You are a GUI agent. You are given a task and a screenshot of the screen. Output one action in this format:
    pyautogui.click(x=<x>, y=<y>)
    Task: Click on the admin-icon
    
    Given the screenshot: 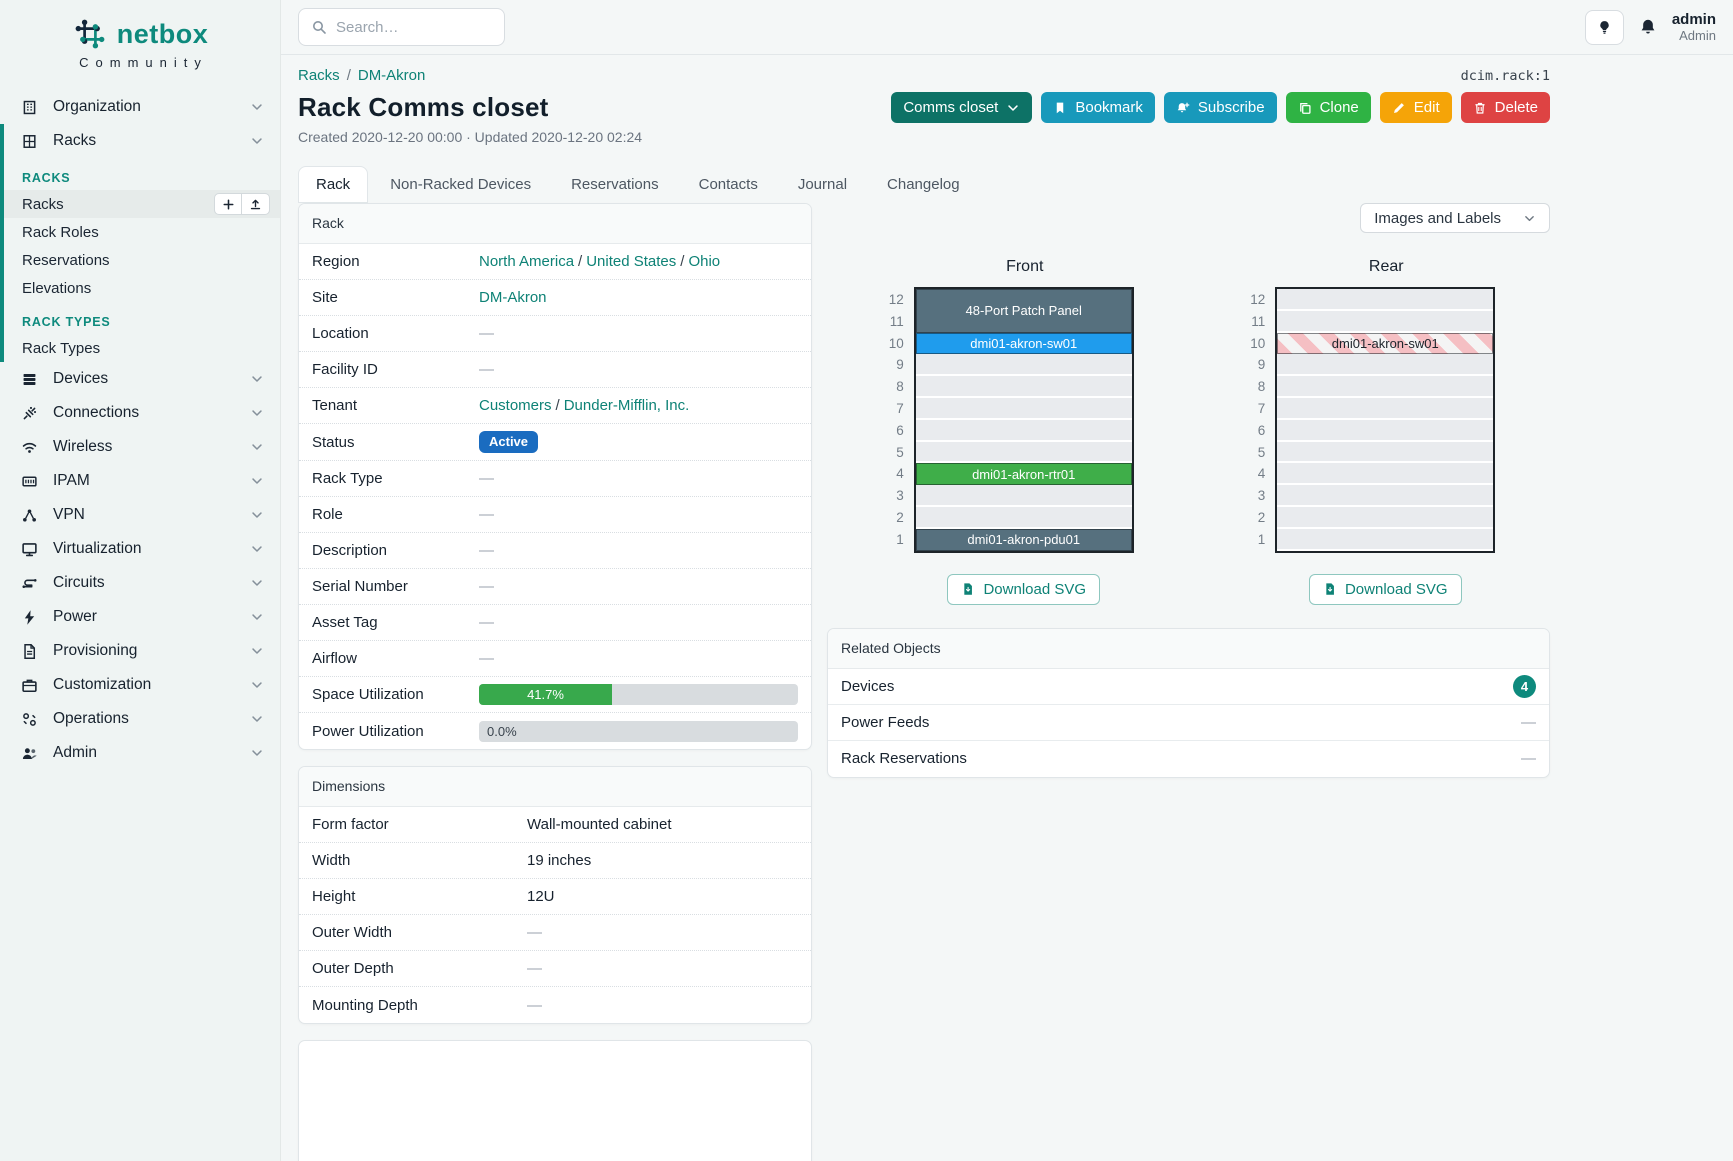 What is the action you would take?
    pyautogui.click(x=29, y=753)
    